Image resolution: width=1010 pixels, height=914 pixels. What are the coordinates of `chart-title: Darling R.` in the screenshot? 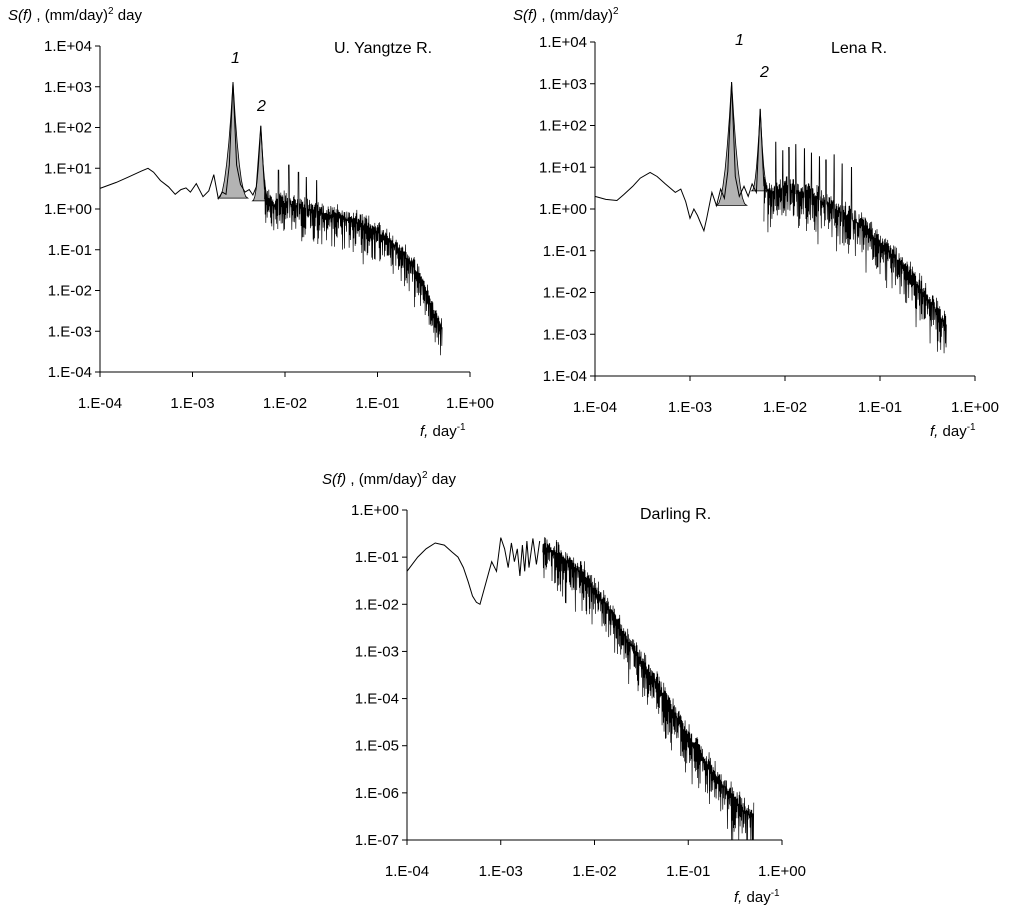 It's located at (676, 514).